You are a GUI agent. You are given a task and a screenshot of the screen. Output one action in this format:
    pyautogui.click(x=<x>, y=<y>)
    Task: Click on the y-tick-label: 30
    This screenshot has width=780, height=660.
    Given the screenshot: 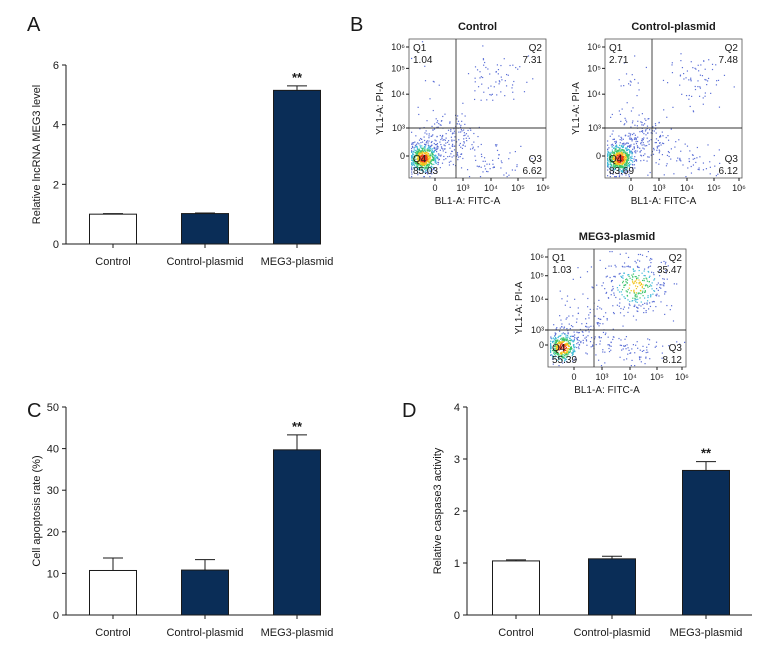 What is the action you would take?
    pyautogui.click(x=53, y=491)
    